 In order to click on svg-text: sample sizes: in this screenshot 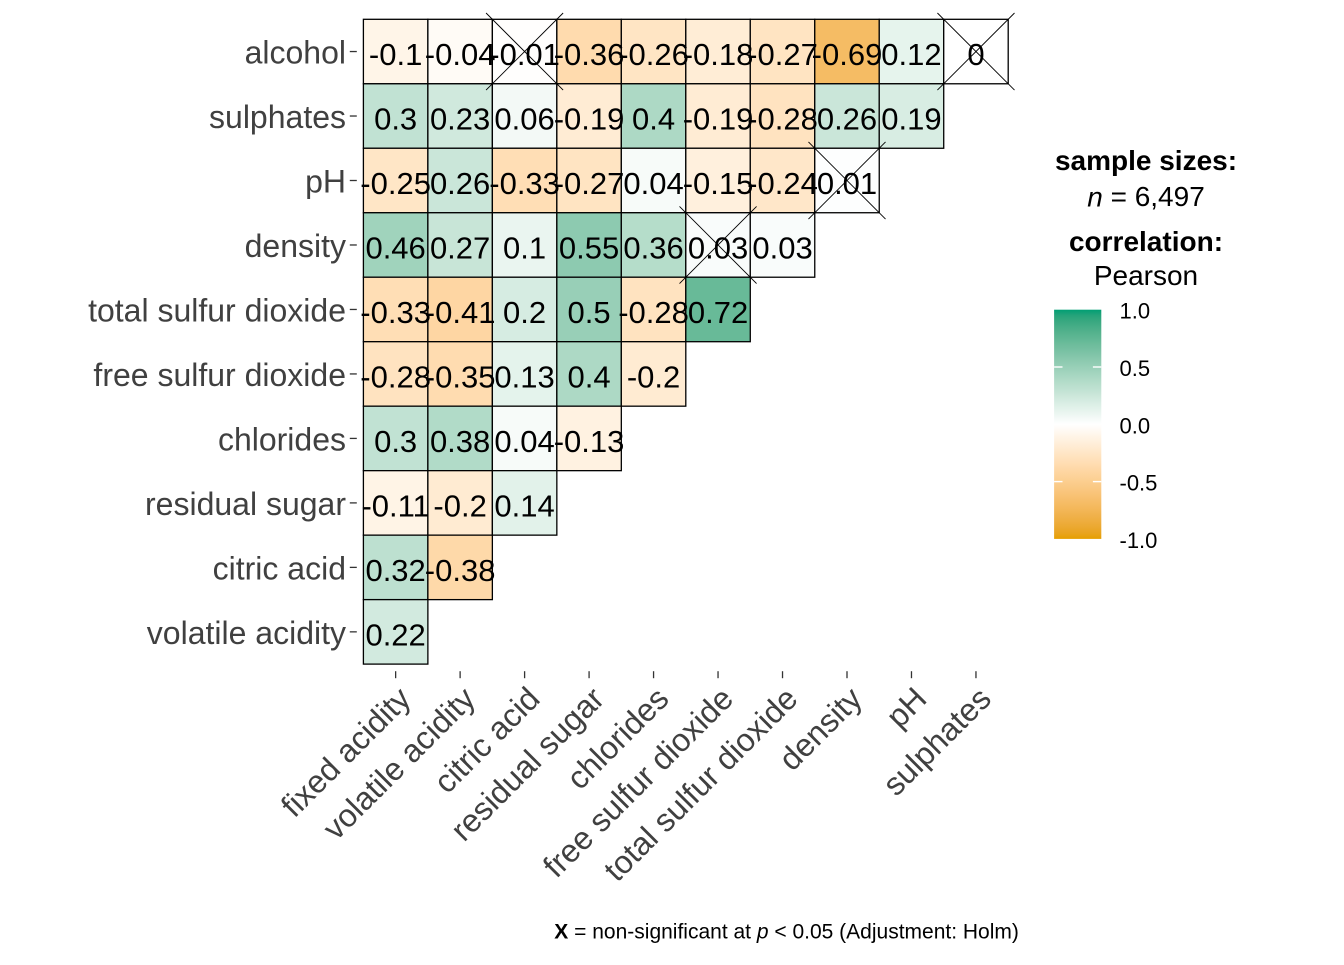, I will do `click(1146, 160)`.